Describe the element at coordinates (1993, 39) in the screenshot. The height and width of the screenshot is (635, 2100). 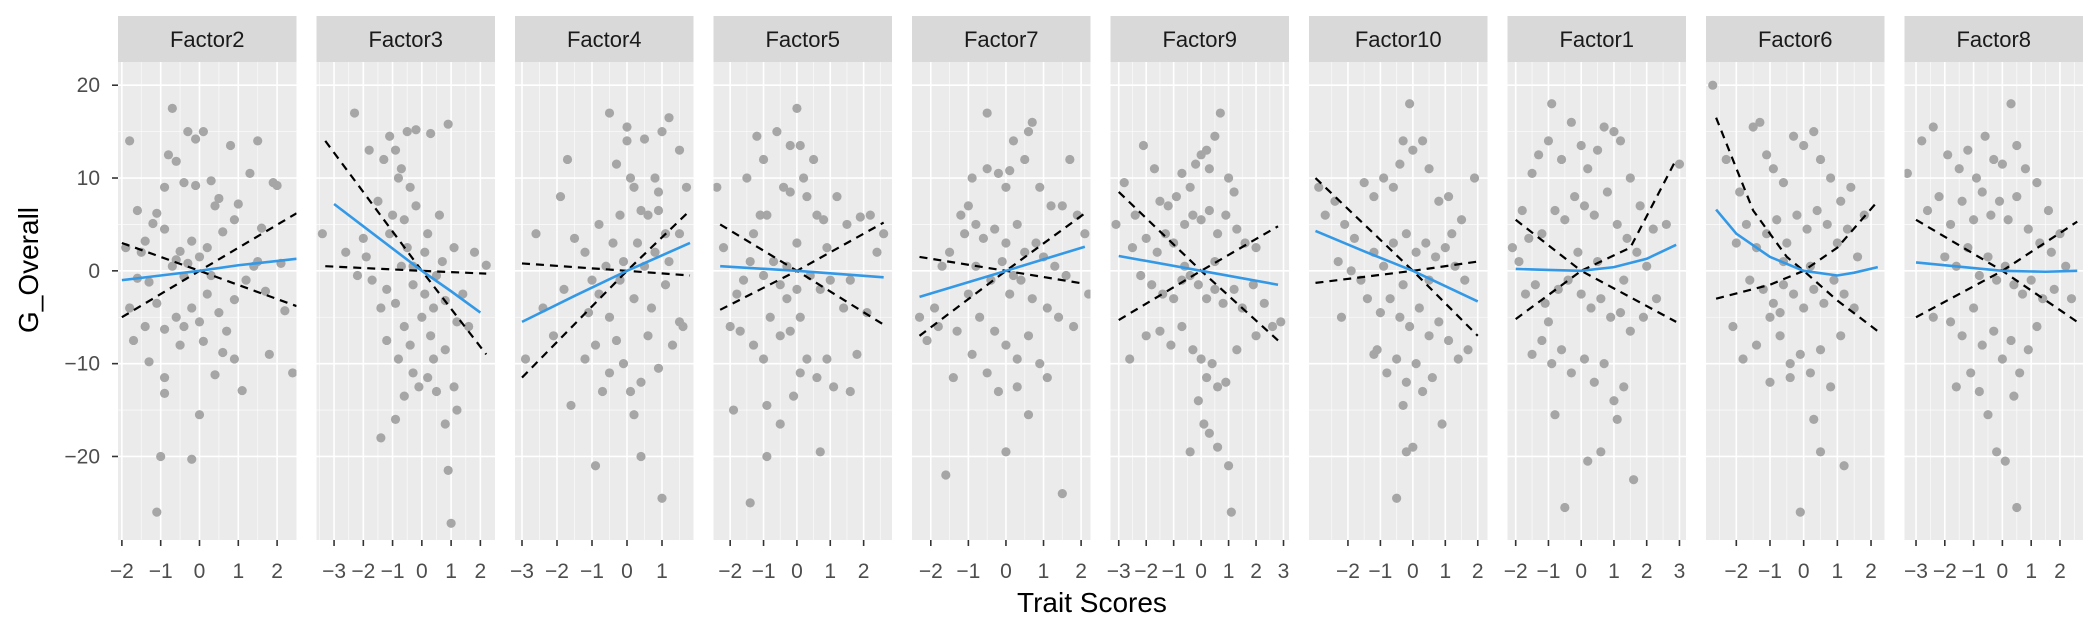
I see `facet-strip-label: Factor8` at that location.